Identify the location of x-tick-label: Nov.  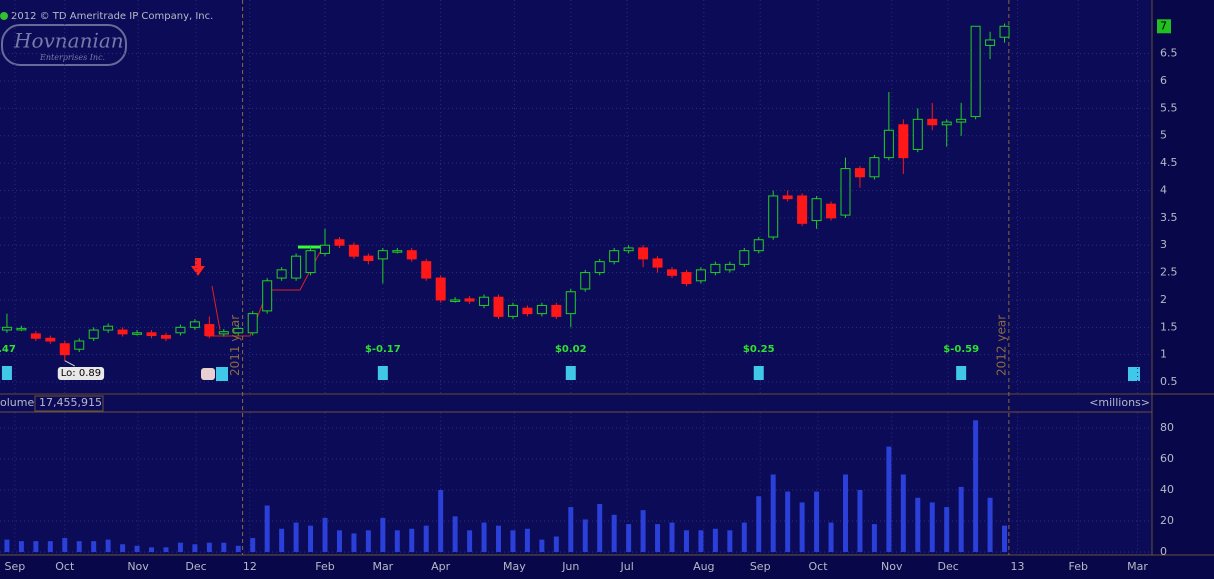
(892, 566).